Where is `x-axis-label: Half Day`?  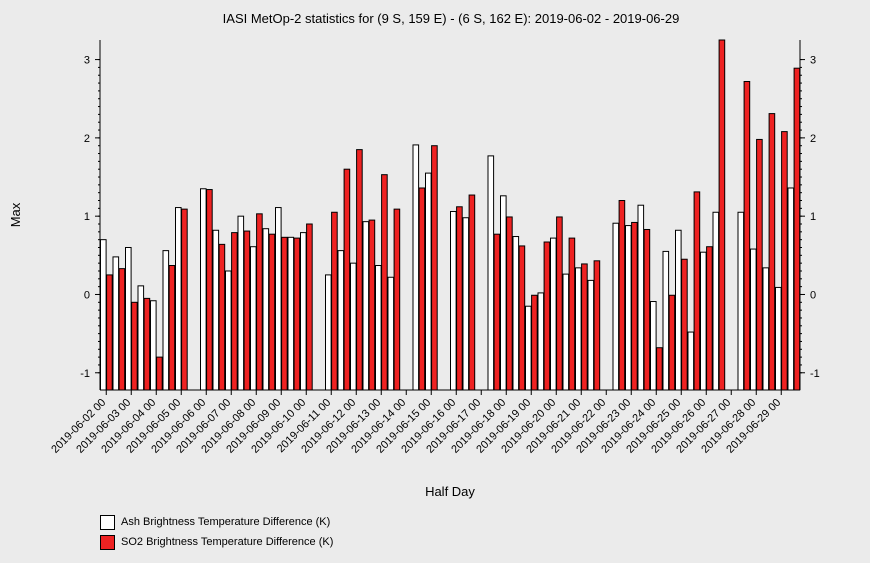 x-axis-label: Half Day is located at coordinates (450, 491).